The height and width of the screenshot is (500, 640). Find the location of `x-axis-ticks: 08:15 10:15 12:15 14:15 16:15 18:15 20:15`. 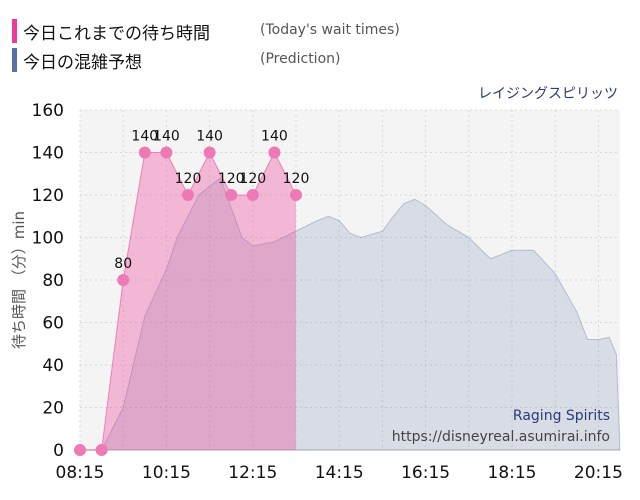

x-axis-ticks: 08:15 10:15 12:15 14:15 16:15 18:15 20:15 is located at coordinates (339, 473).